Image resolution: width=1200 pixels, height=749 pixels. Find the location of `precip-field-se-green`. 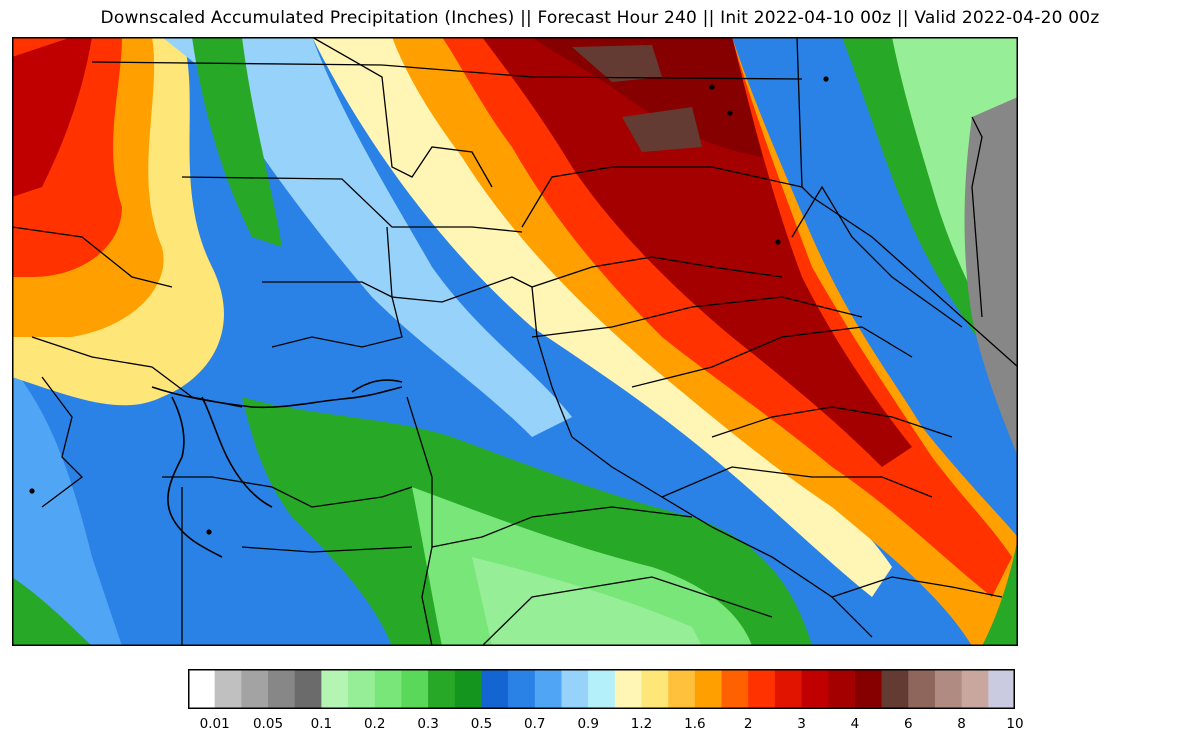

precip-field-se-green is located at coordinates (1000, 591).